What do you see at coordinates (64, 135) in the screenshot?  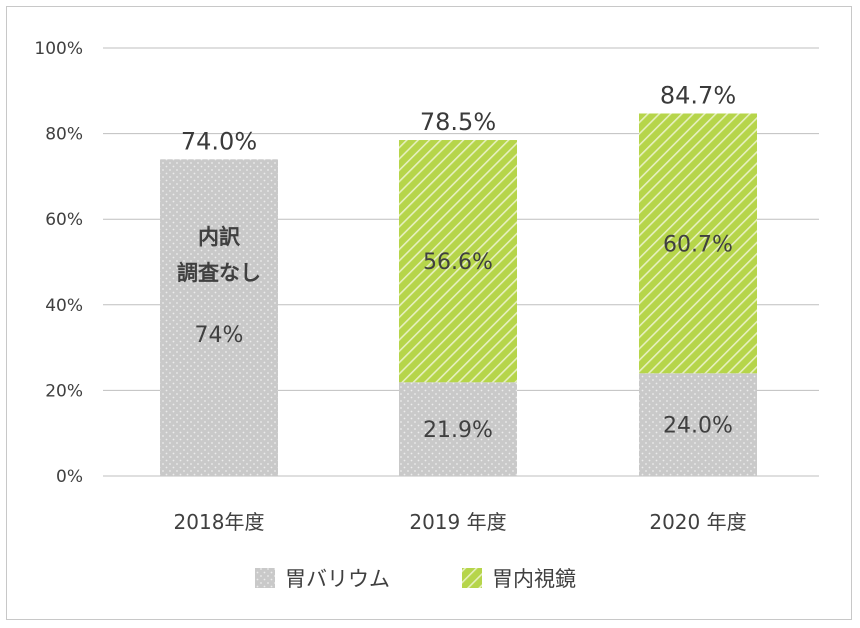 I see `y-tick-label: 80%` at bounding box center [64, 135].